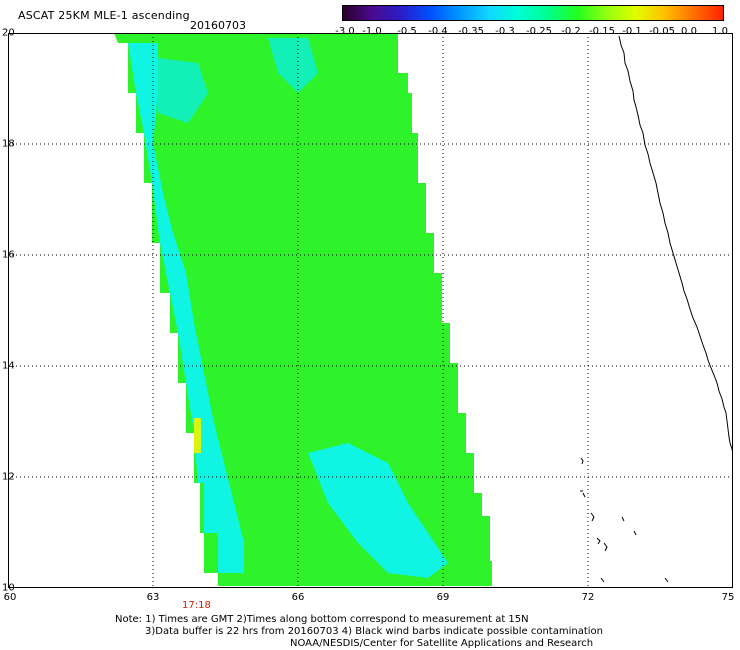  What do you see at coordinates (8, 588) in the screenshot?
I see `latitude-label: 10` at bounding box center [8, 588].